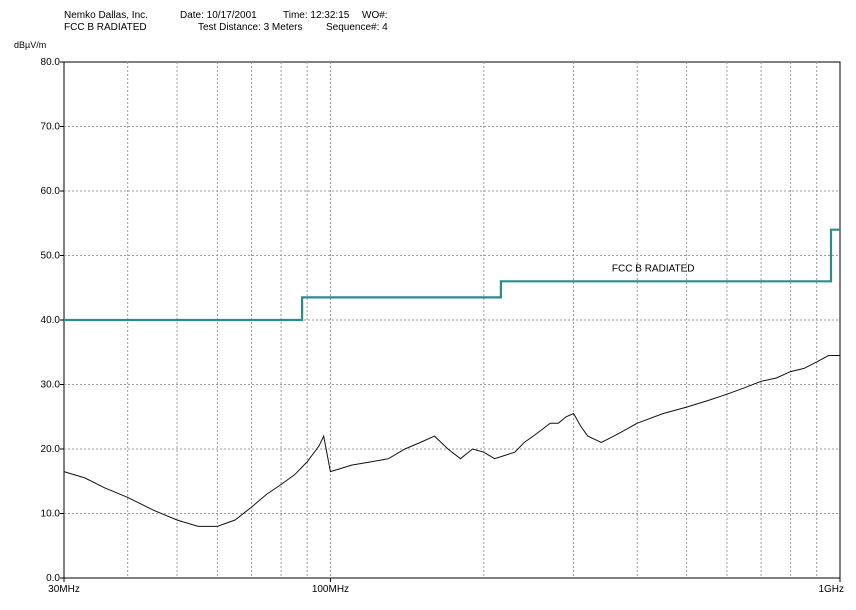 The width and height of the screenshot is (856, 610). I want to click on y-tick-label: 10.0, so click(51, 514).